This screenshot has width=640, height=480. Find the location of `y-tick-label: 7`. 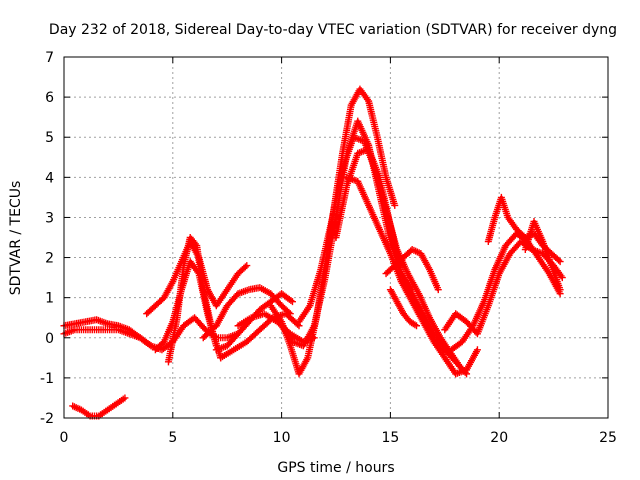

y-tick-label: 7 is located at coordinates (49, 58).